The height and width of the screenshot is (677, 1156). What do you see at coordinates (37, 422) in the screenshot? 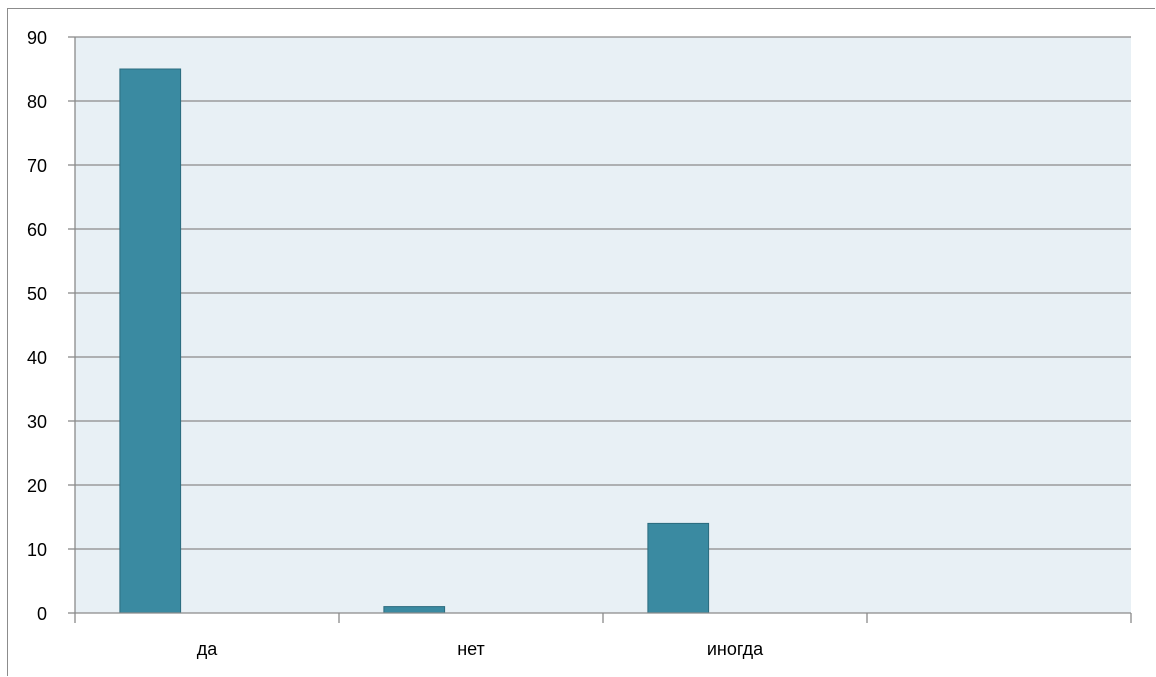
I see `y-tick-label: 30` at bounding box center [37, 422].